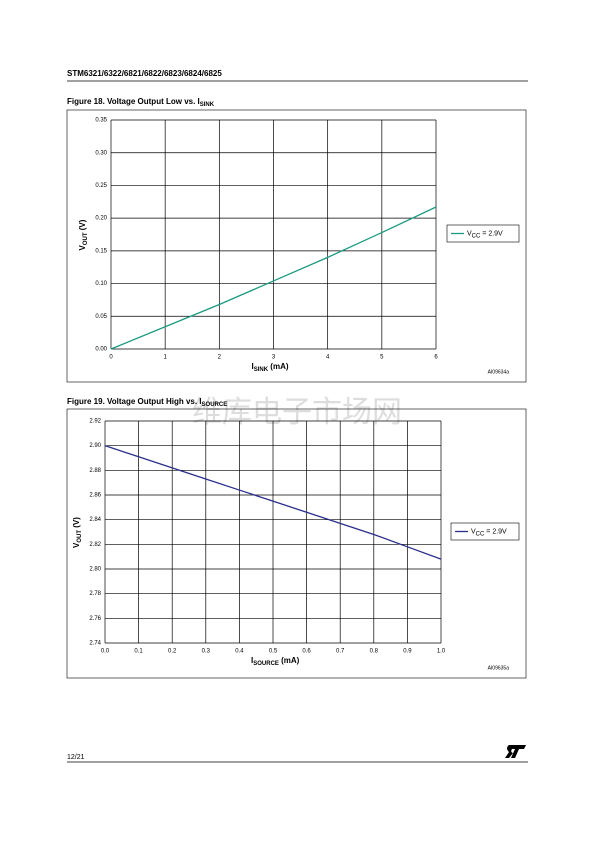  I want to click on y-tick-label: 2.90, so click(95, 446).